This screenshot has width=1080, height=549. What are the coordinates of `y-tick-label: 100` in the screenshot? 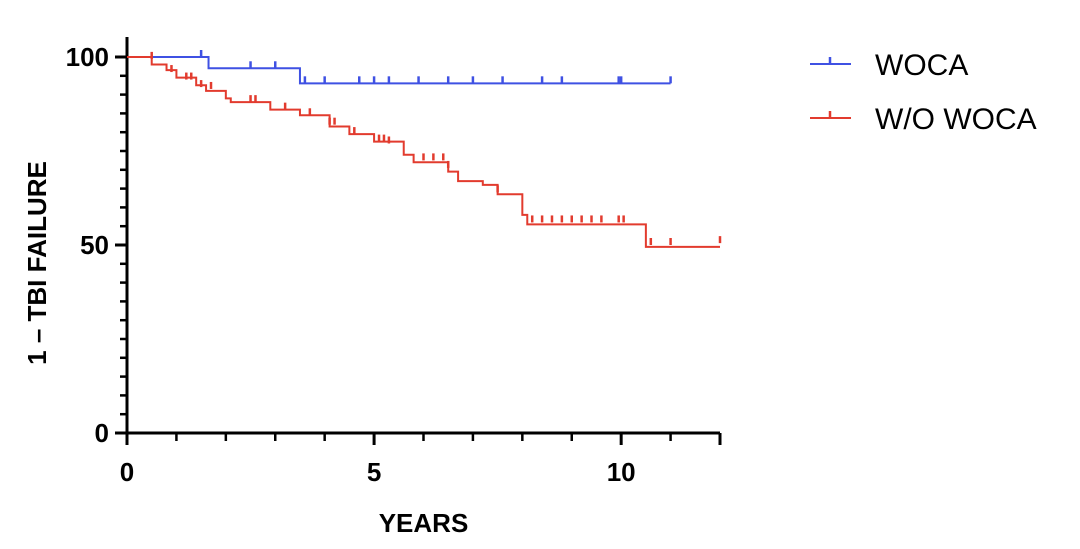 It's located at (87, 57).